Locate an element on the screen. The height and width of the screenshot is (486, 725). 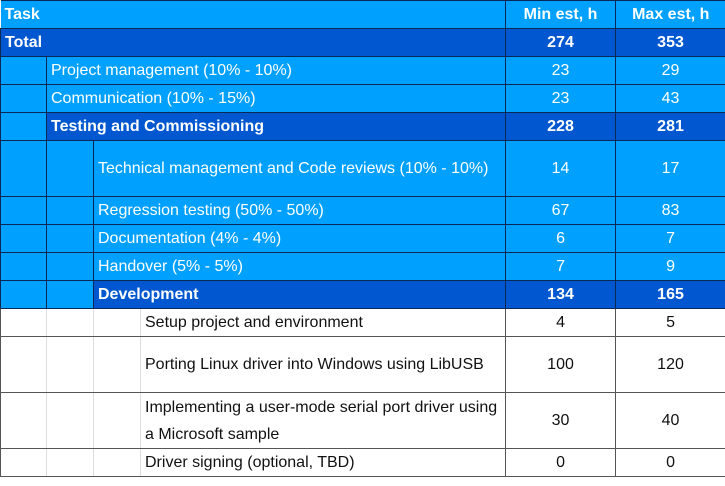
max-estimate-cell: 353 is located at coordinates (670, 42).